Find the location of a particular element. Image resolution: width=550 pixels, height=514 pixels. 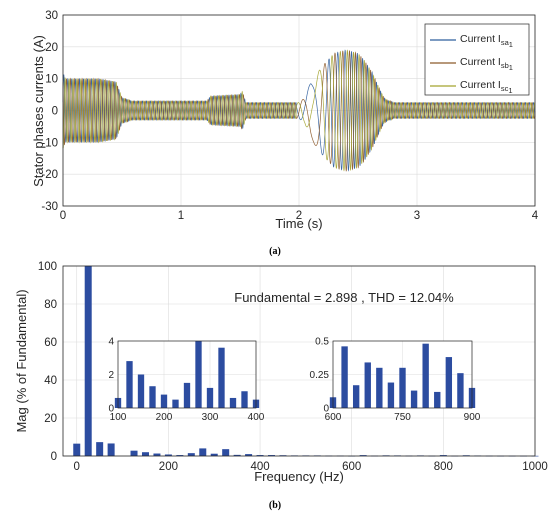

bar-375hz is located at coordinates (249, 455).